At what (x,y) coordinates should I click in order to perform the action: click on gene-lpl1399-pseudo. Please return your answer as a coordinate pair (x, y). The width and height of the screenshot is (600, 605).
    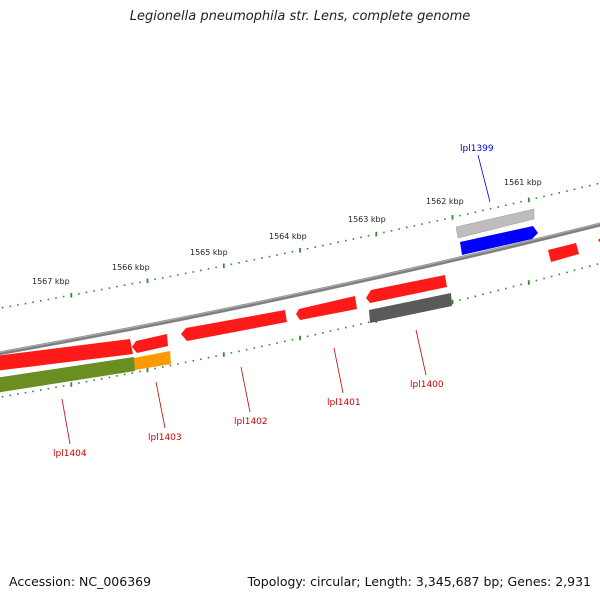
    Looking at the image, I should click on (495, 223).